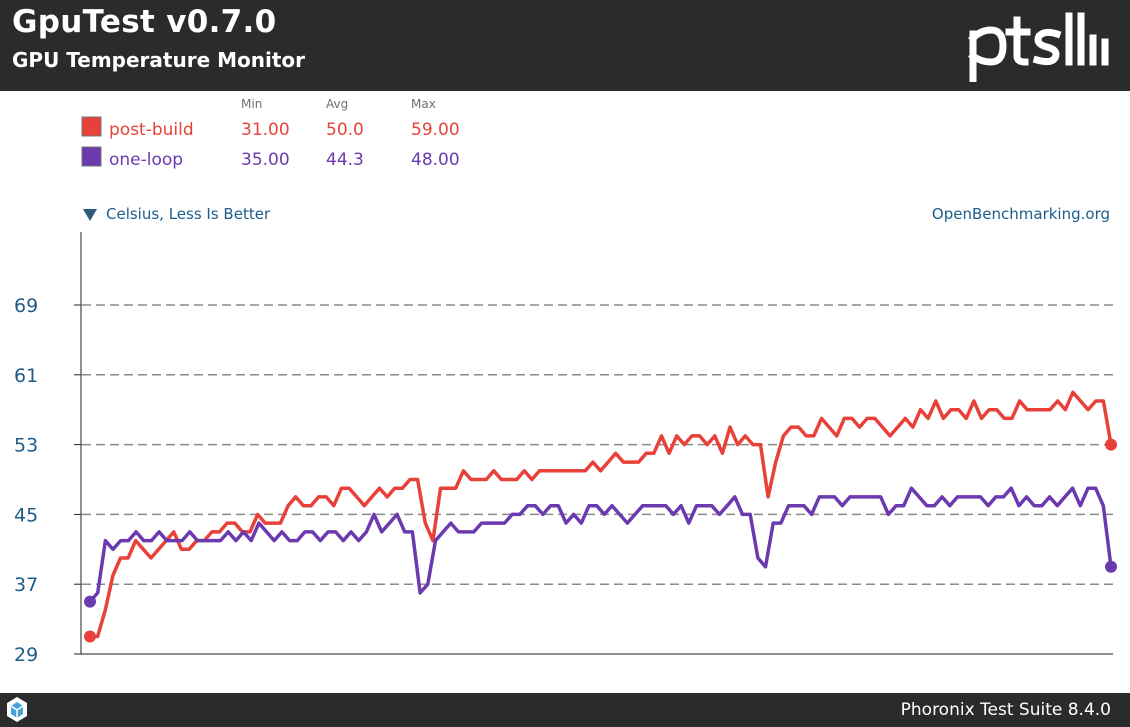 This screenshot has height=727, width=1130. Describe the element at coordinates (1021, 214) in the screenshot. I see `source-link: OpenBenchmarking.org` at that location.